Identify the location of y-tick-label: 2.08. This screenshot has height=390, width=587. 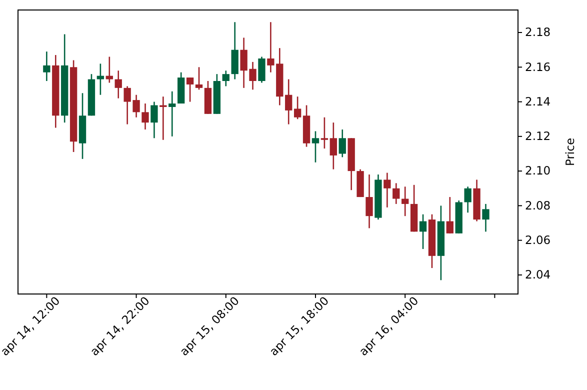
(538, 205).